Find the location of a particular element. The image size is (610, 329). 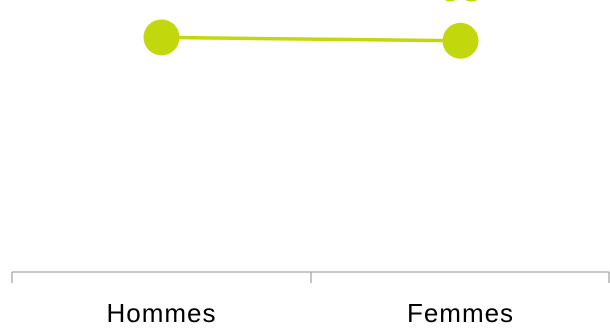

data-label-femmes: 68 is located at coordinates (460, 5).